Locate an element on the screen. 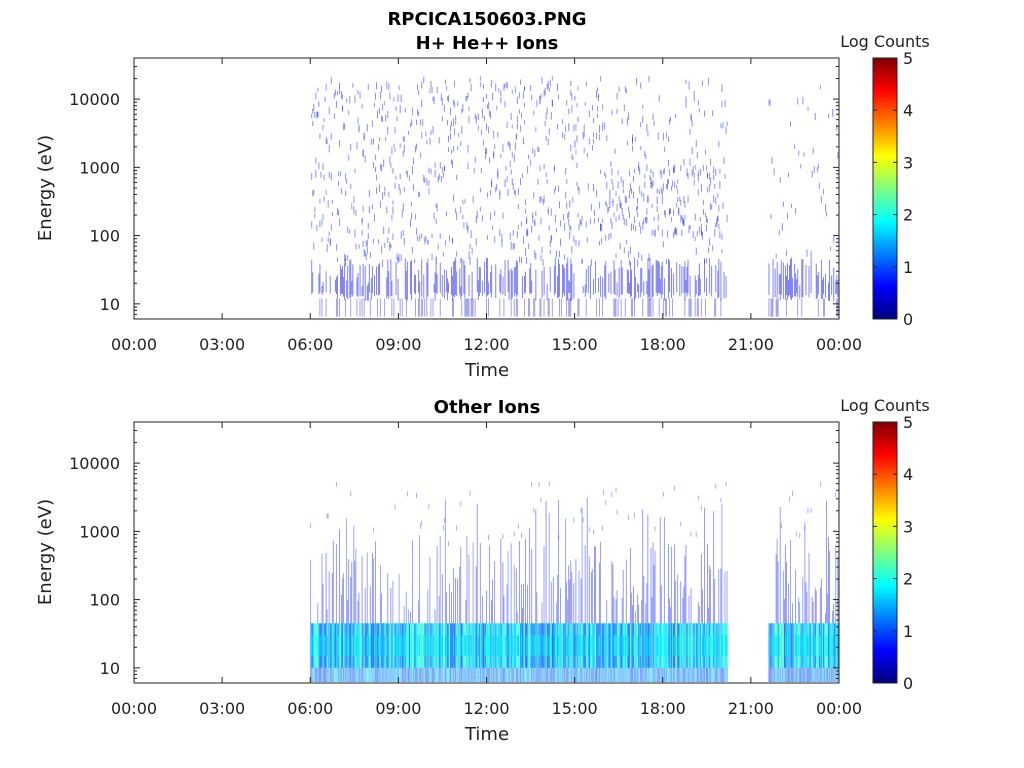 The width and height of the screenshot is (1024, 768). x-tick-label: 15:00 is located at coordinates (575, 344).